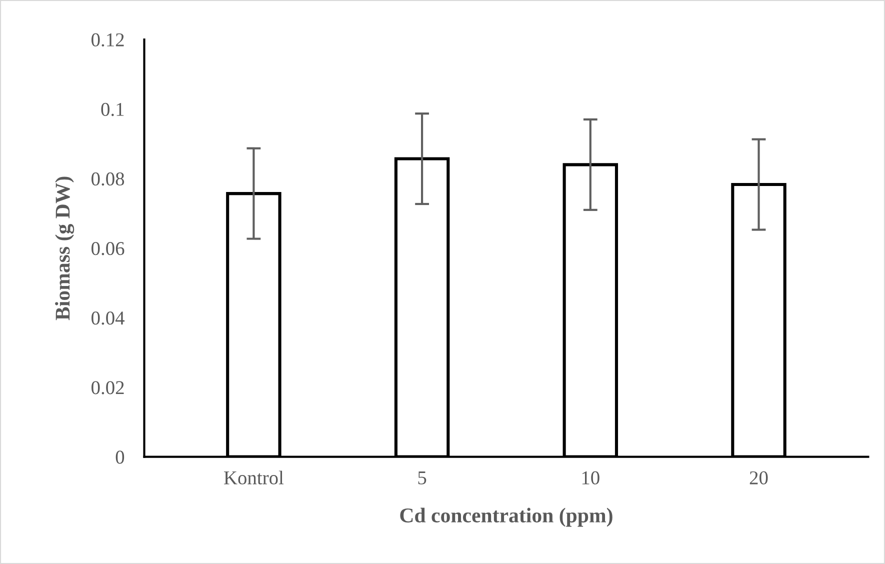  What do you see at coordinates (506, 517) in the screenshot?
I see `x-axis-title: Cd concentration (ppm)` at bounding box center [506, 517].